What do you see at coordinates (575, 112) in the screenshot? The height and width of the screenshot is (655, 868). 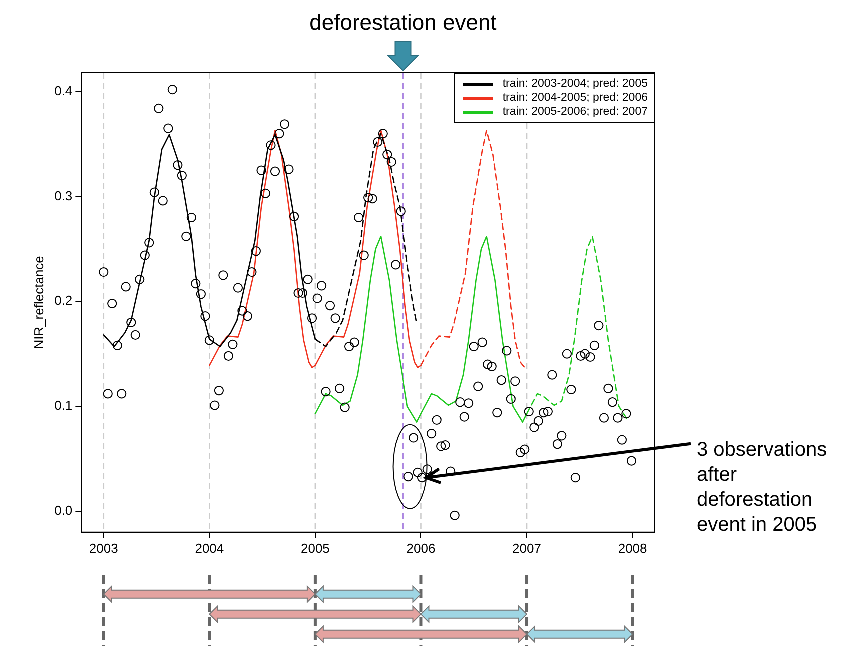 I see `legend-label: train: 2005-2006; pred: 2007` at bounding box center [575, 112].